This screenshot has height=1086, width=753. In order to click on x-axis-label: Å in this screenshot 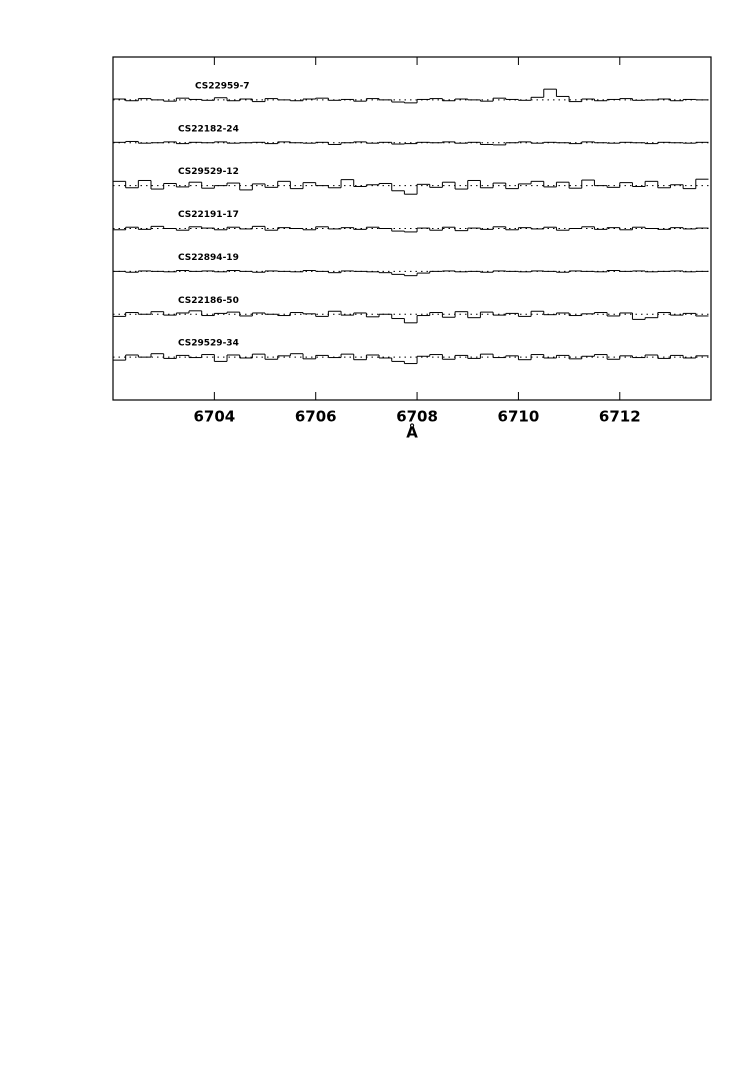, I will do `click(412, 432)`.